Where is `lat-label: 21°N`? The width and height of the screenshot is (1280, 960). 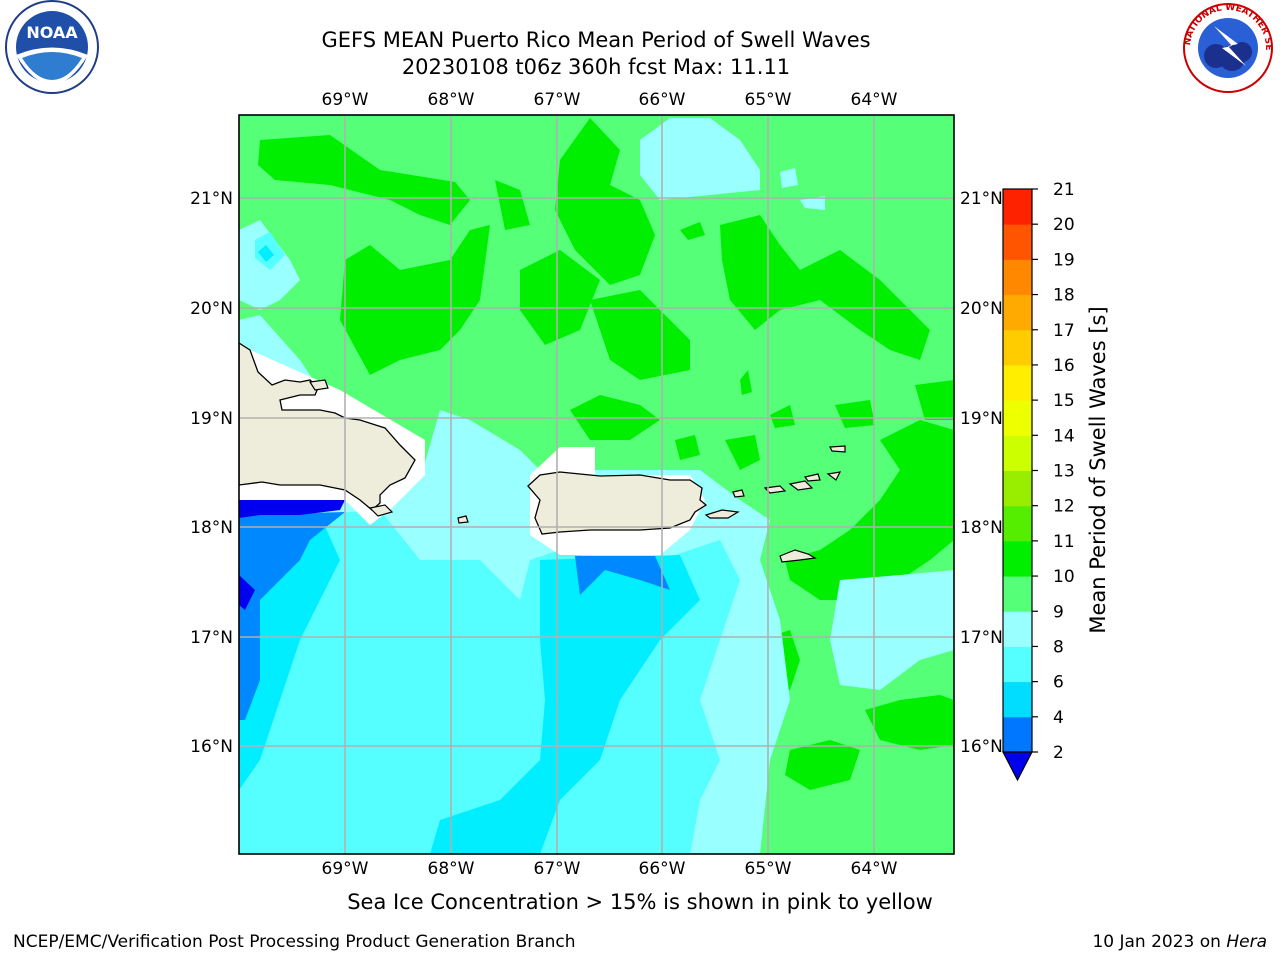
lat-label: 21°N is located at coordinates (981, 199).